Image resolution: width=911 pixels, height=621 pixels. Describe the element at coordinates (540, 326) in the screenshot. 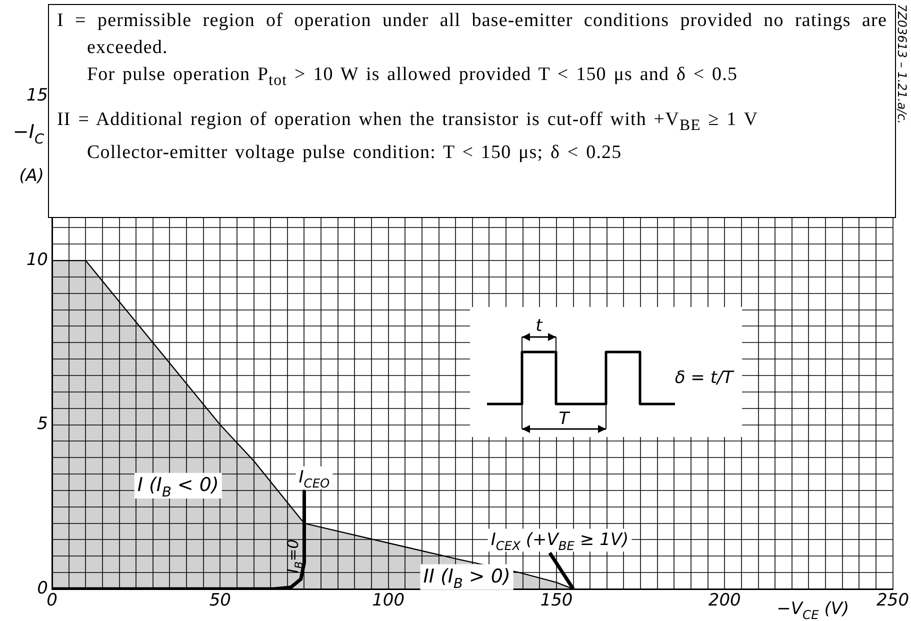

I see `annotation: t` at that location.